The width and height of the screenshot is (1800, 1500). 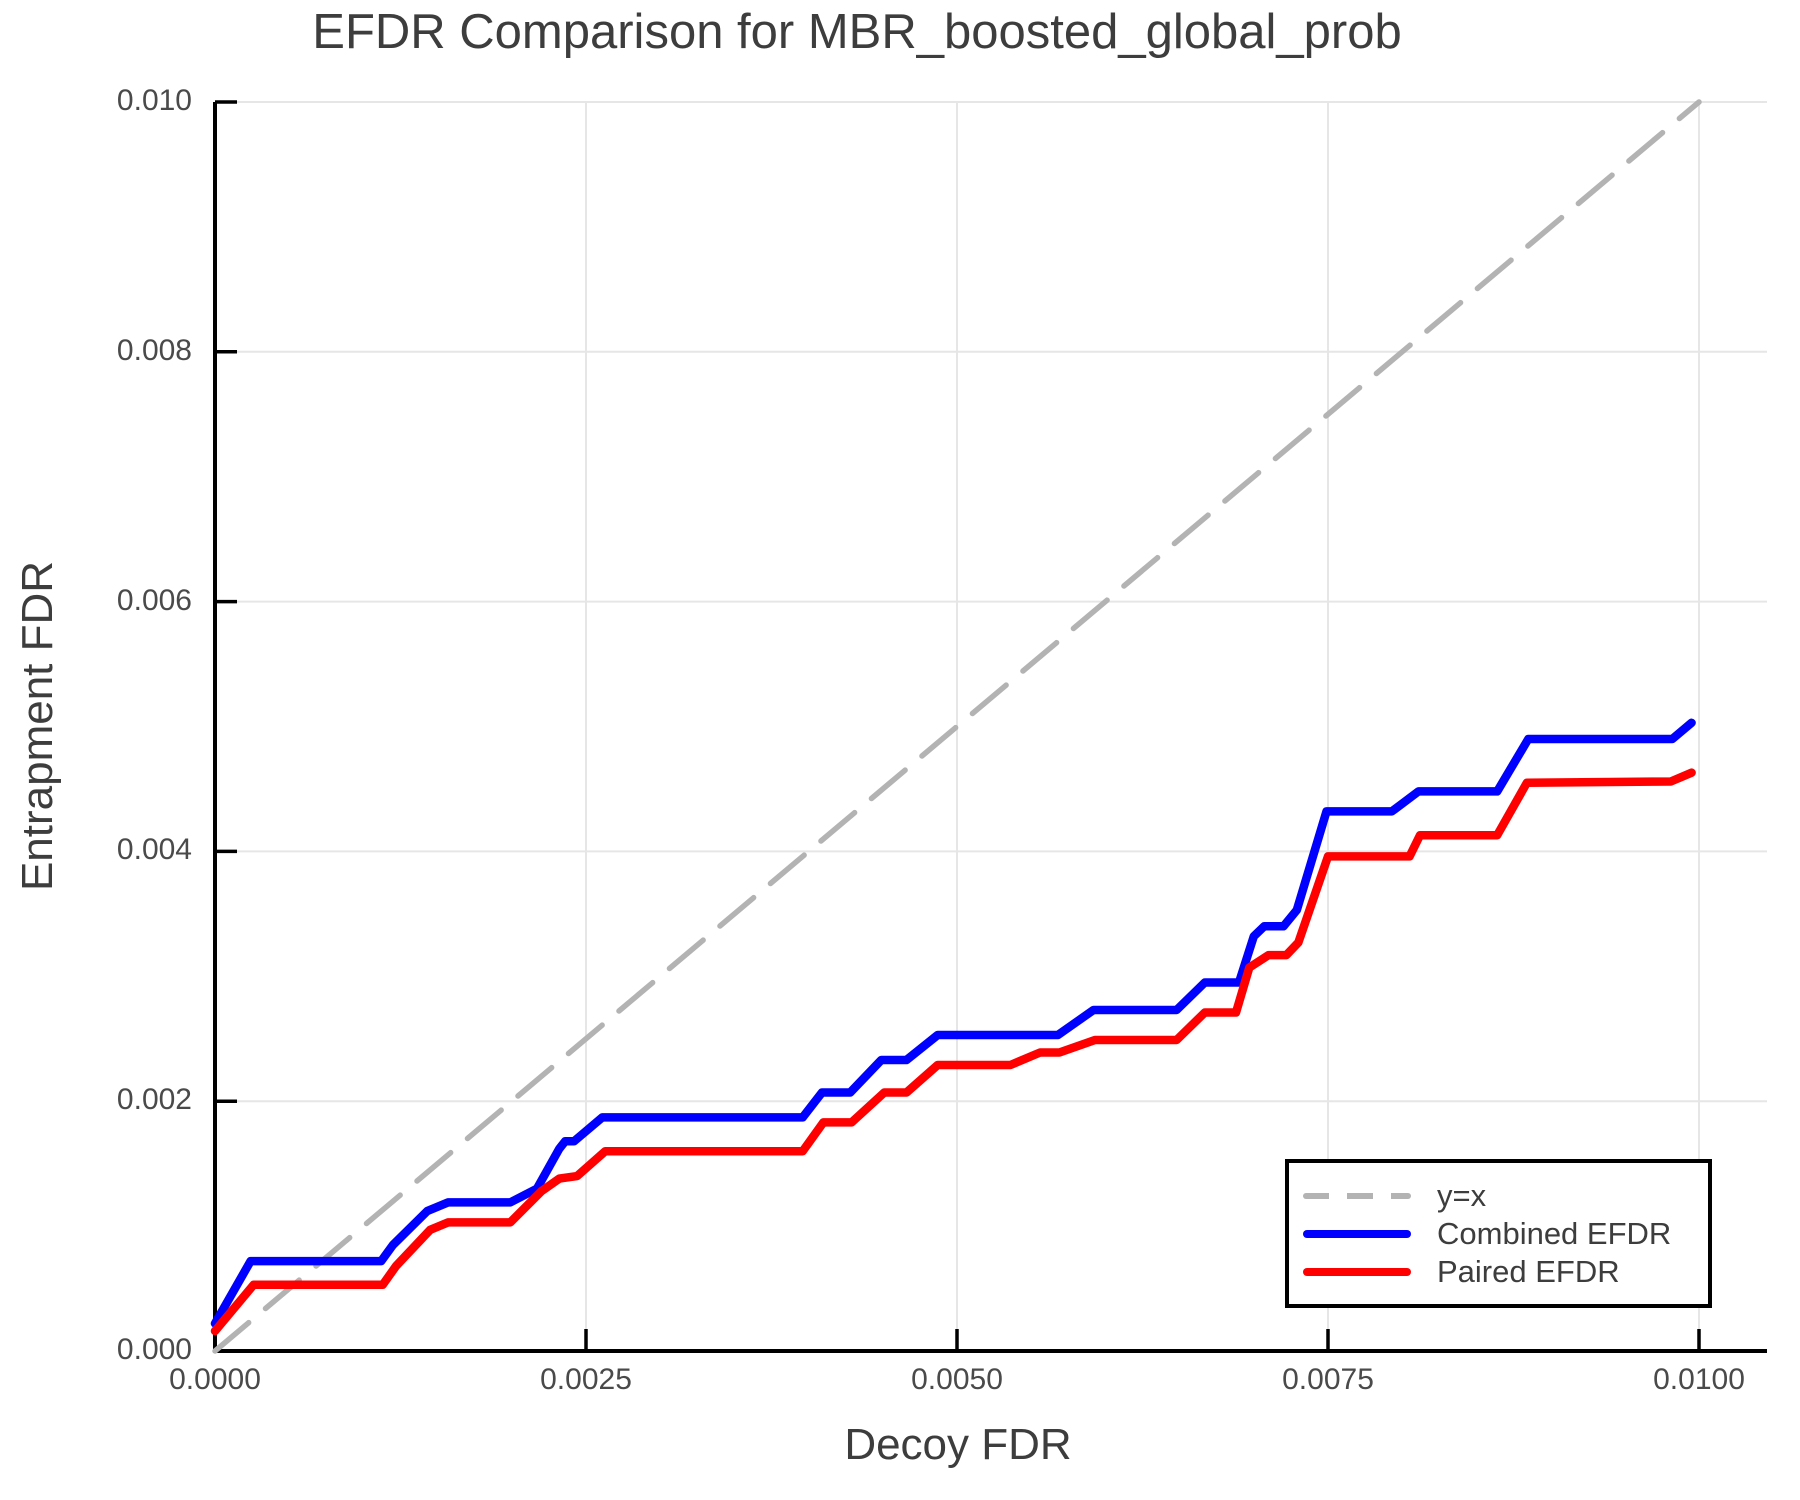 What do you see at coordinates (154, 600) in the screenshot?
I see `y-tick-label: 0.006` at bounding box center [154, 600].